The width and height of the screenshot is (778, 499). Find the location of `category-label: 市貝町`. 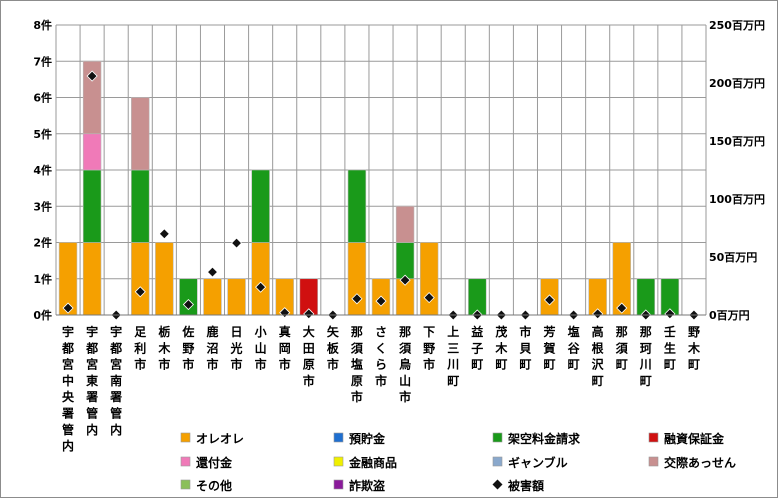

category-label: 市貝町 is located at coordinates (525, 348).